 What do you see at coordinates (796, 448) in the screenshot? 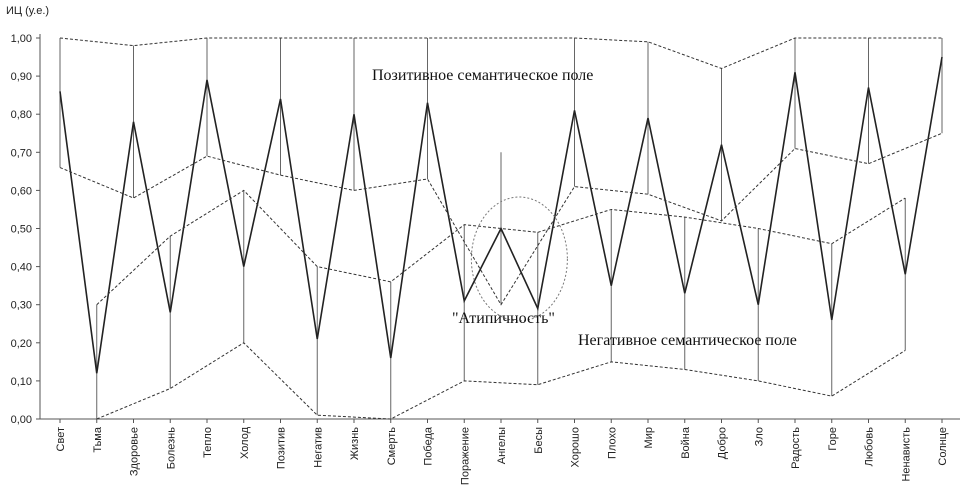
I see `x-tick-label: Радость` at bounding box center [796, 448].